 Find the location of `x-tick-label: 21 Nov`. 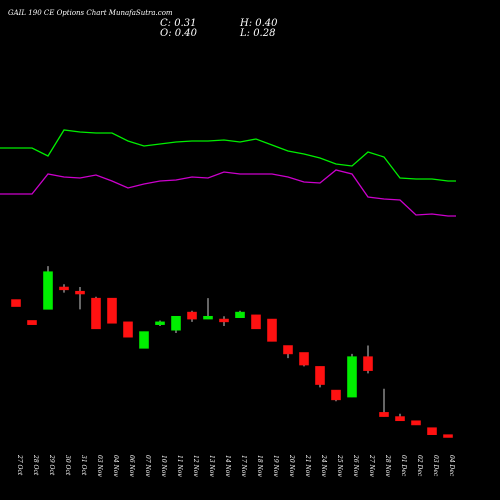

x-tick-label: 21 Nov is located at coordinates (307, 465).